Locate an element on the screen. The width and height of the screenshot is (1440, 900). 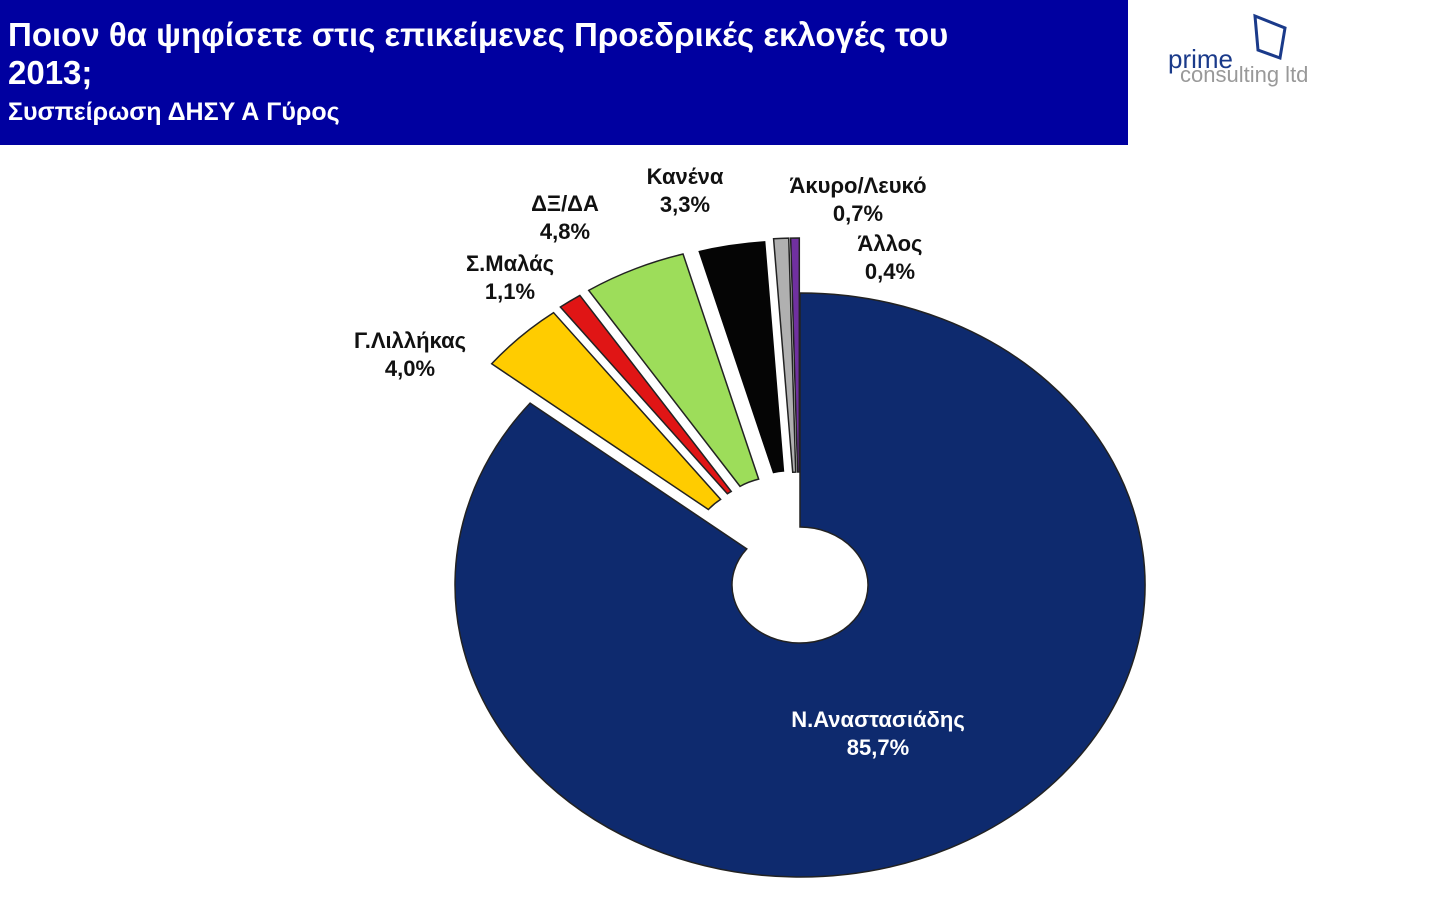
value-label: 85,7% is located at coordinates (878, 747).